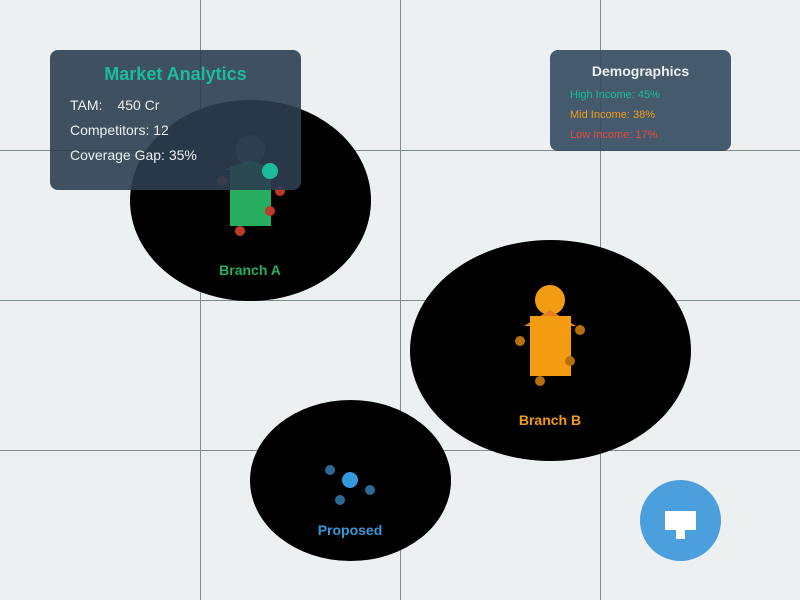  I want to click on kiosk-icon, so click(680, 525).